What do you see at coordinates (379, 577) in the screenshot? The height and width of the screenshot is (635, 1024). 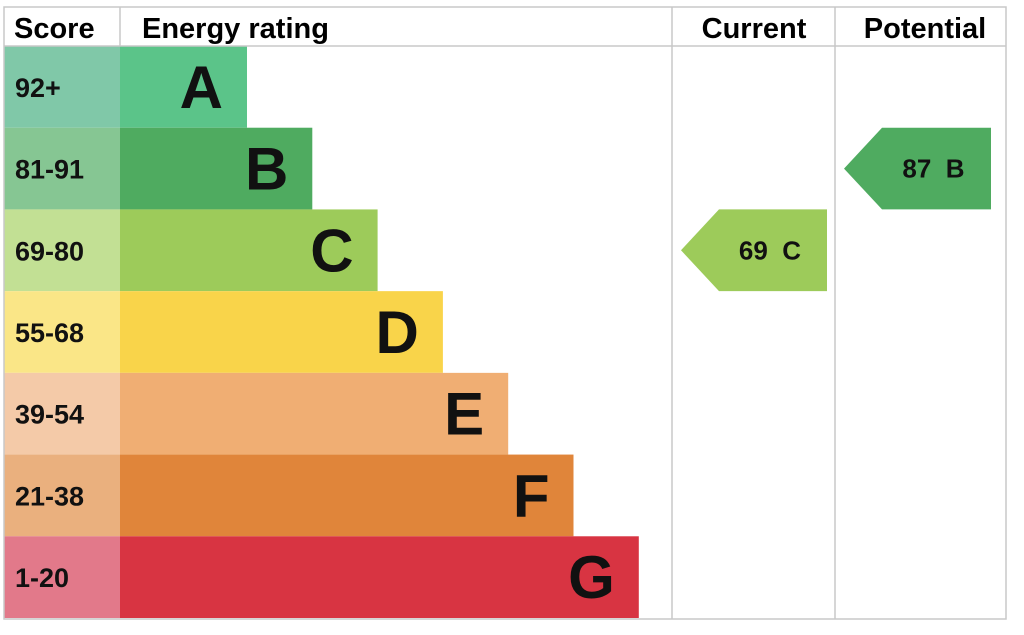 I see `band-bar-g` at bounding box center [379, 577].